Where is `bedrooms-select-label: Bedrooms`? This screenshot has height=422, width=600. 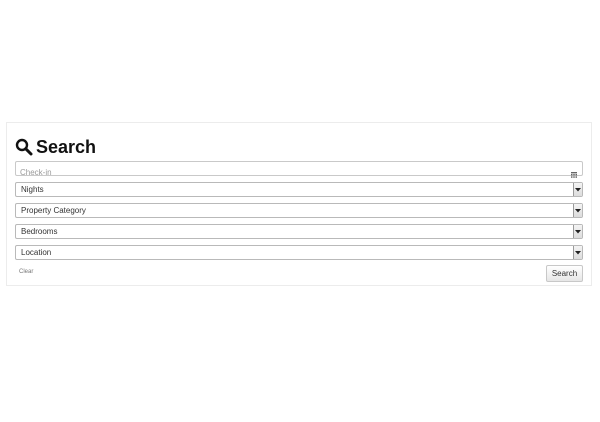 bedrooms-select-label: Bedrooms is located at coordinates (39, 231).